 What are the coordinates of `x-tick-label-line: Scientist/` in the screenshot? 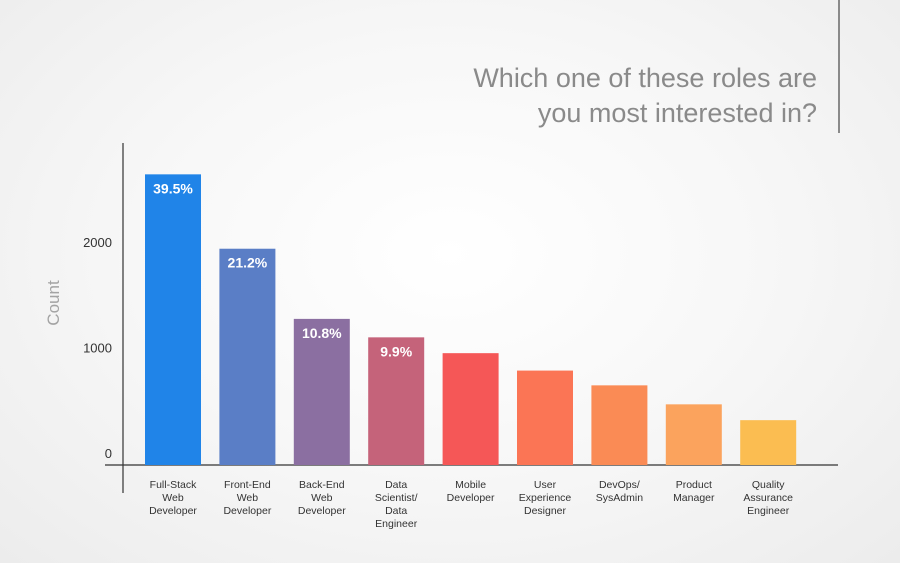 It's located at (396, 498).